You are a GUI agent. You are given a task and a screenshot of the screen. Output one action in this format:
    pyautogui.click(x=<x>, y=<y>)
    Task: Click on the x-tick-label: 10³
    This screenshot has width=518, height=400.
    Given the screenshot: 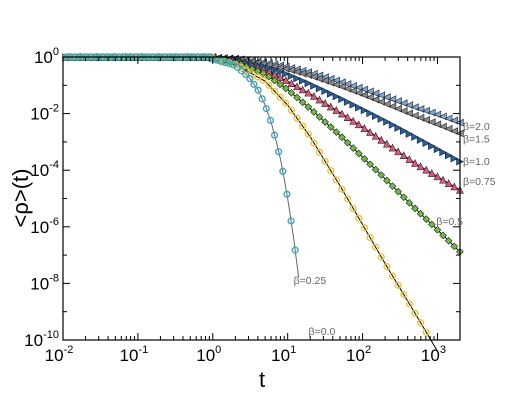 What is the action you would take?
    pyautogui.click(x=433, y=354)
    